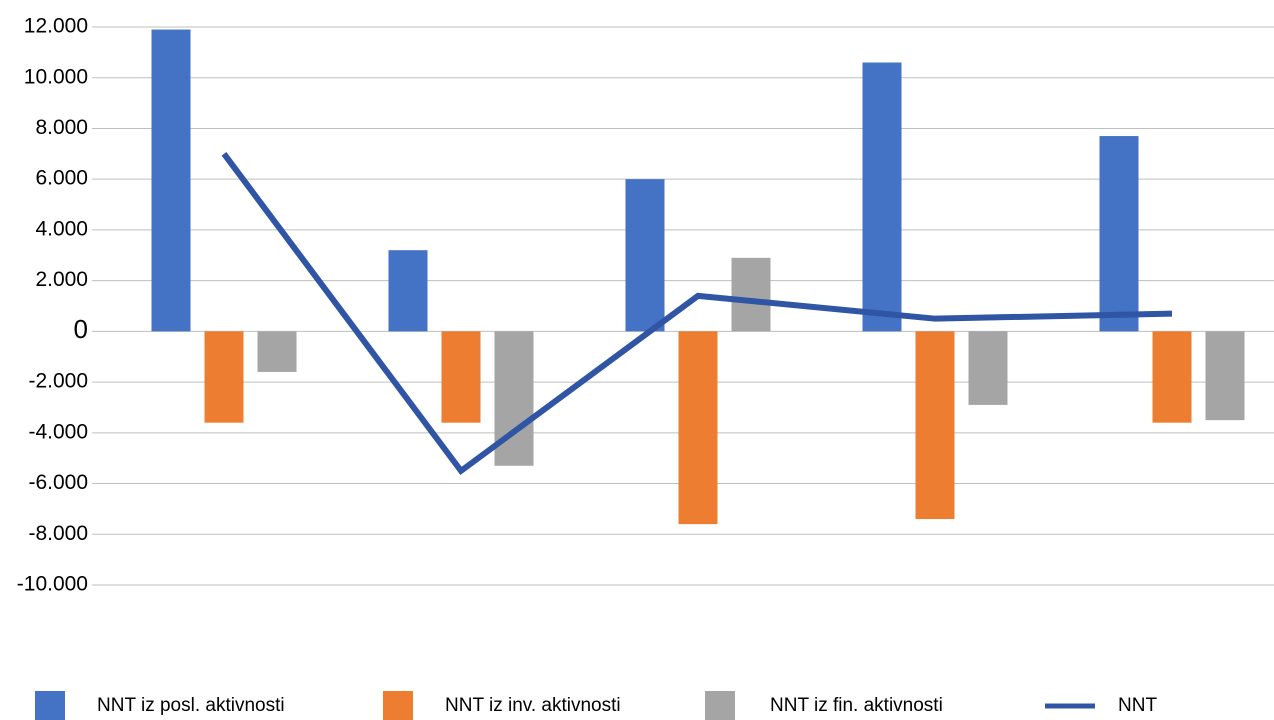 The width and height of the screenshot is (1274, 720). Describe the element at coordinates (58, 533) in the screenshot. I see `y-tick-label: -8.000` at that location.